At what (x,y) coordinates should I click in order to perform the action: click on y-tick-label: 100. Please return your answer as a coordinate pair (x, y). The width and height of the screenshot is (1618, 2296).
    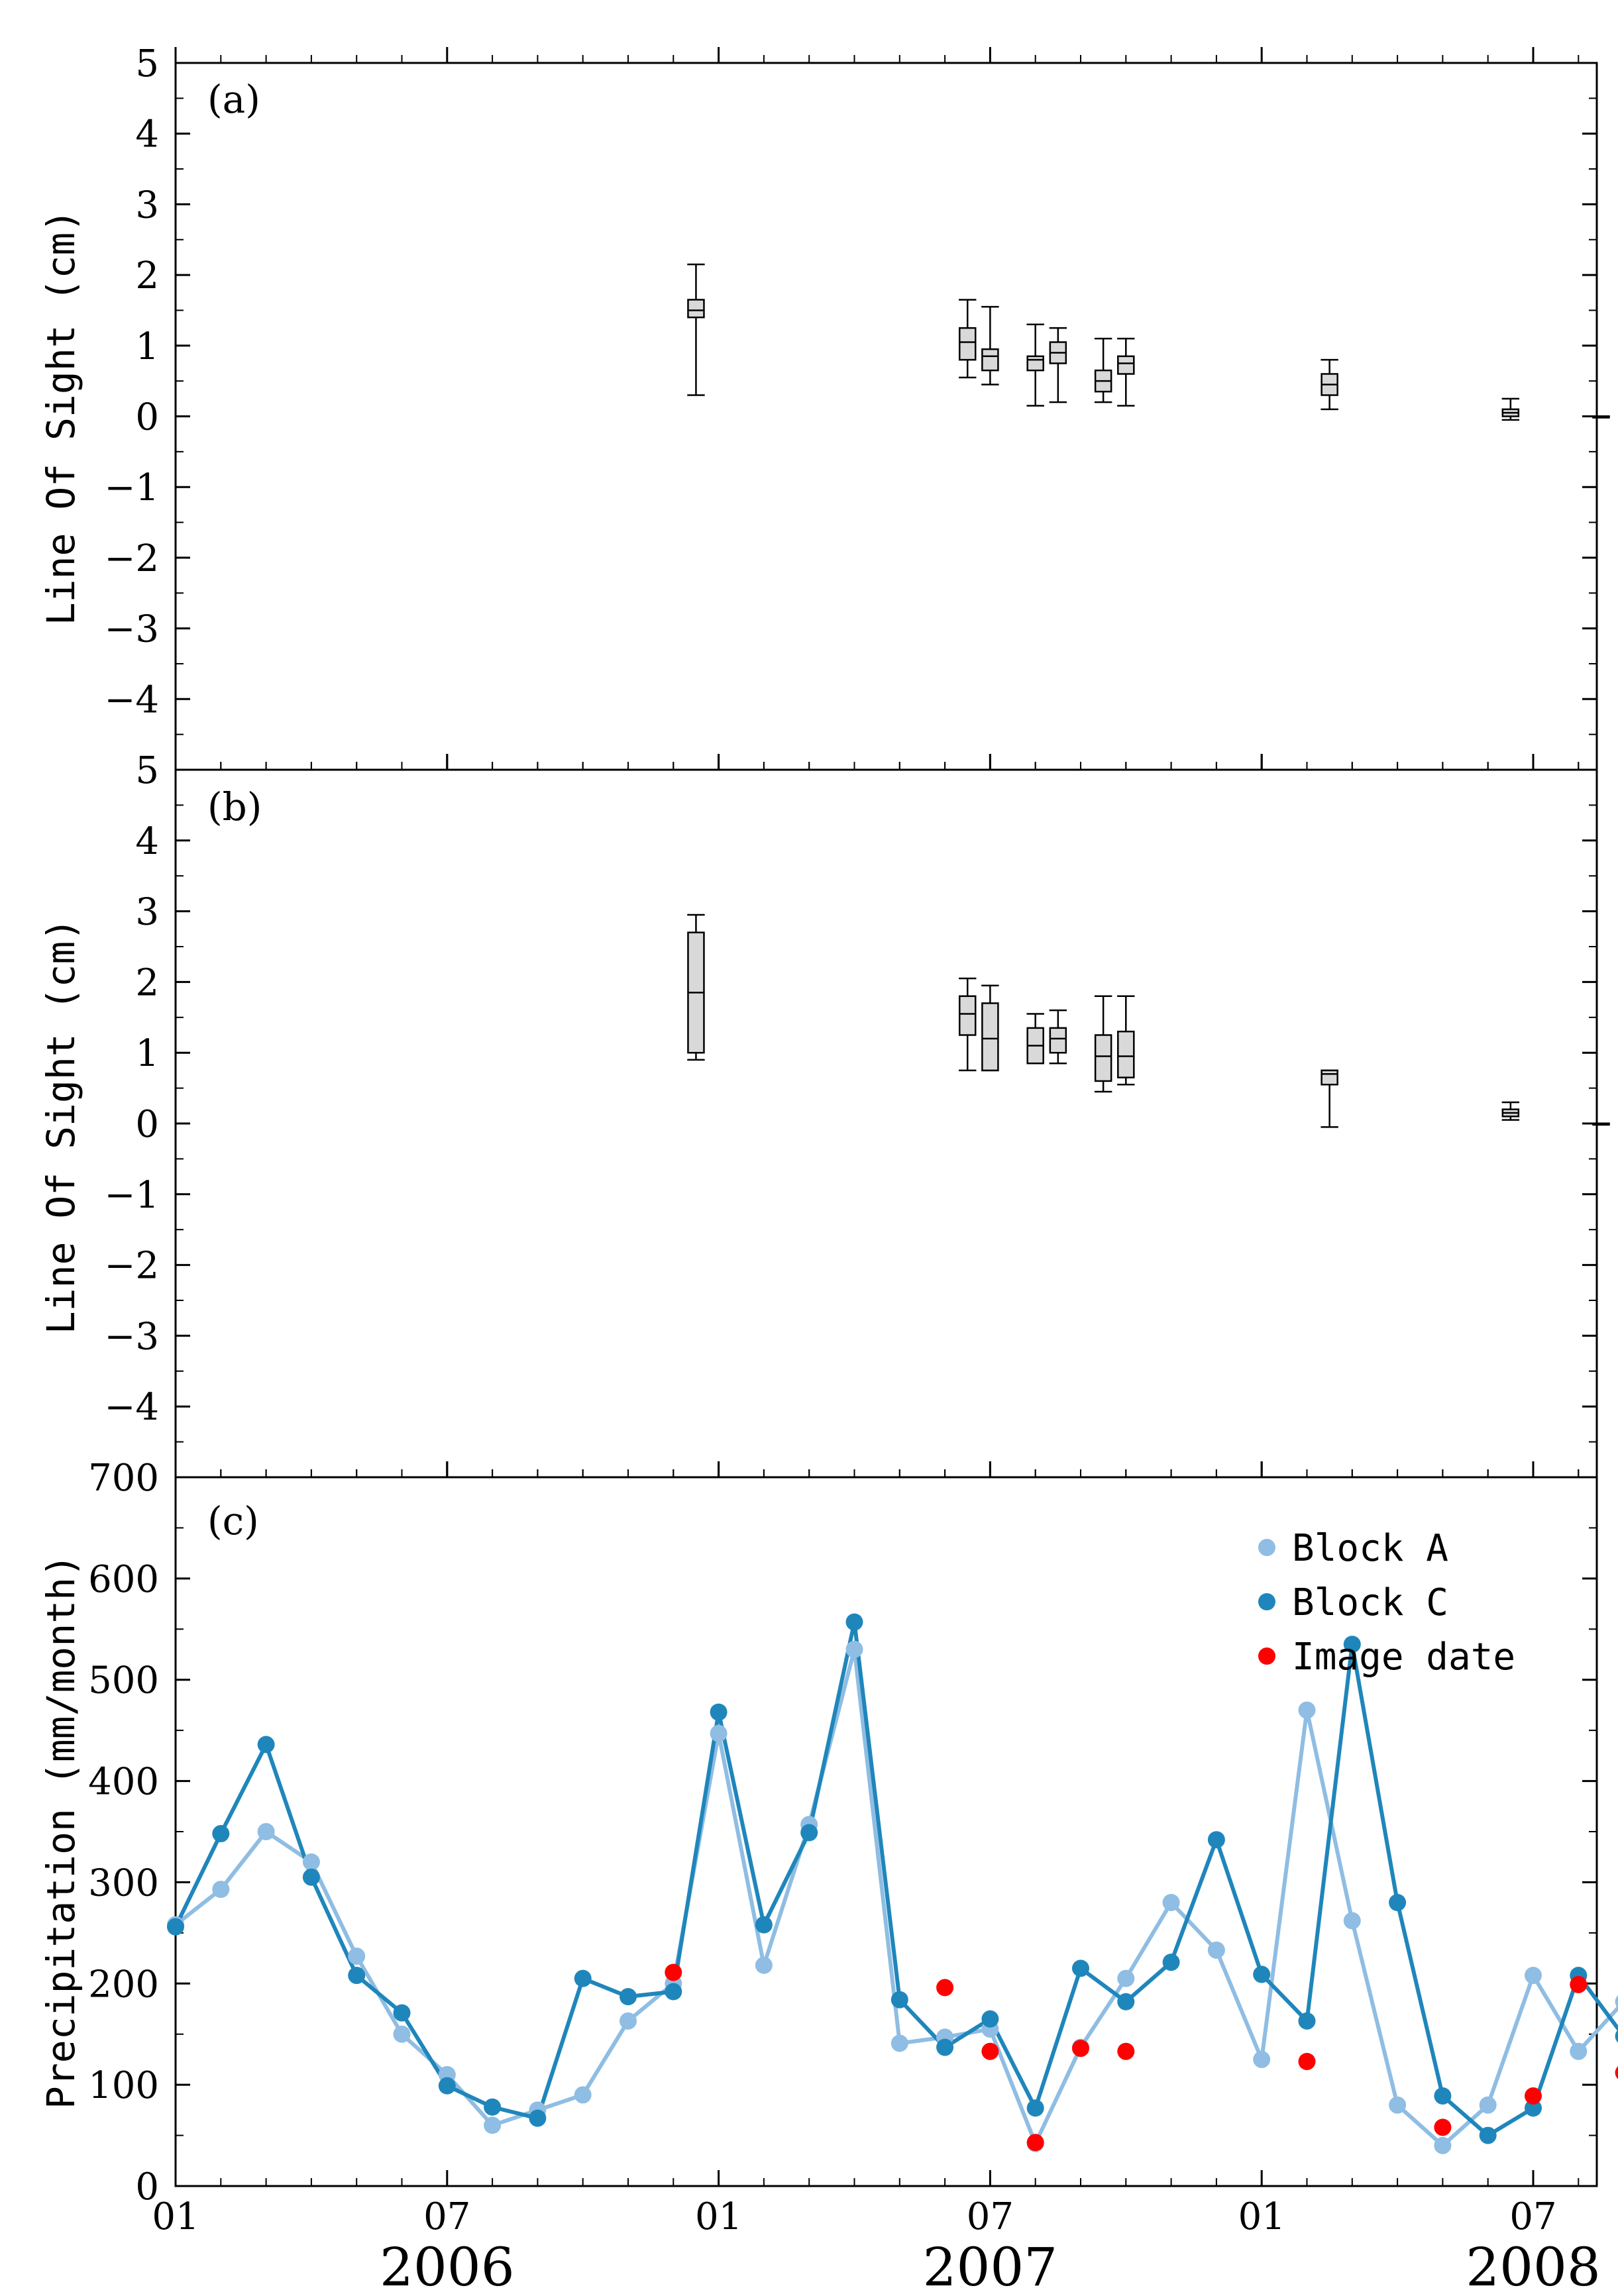
    Looking at the image, I should click on (123, 2085).